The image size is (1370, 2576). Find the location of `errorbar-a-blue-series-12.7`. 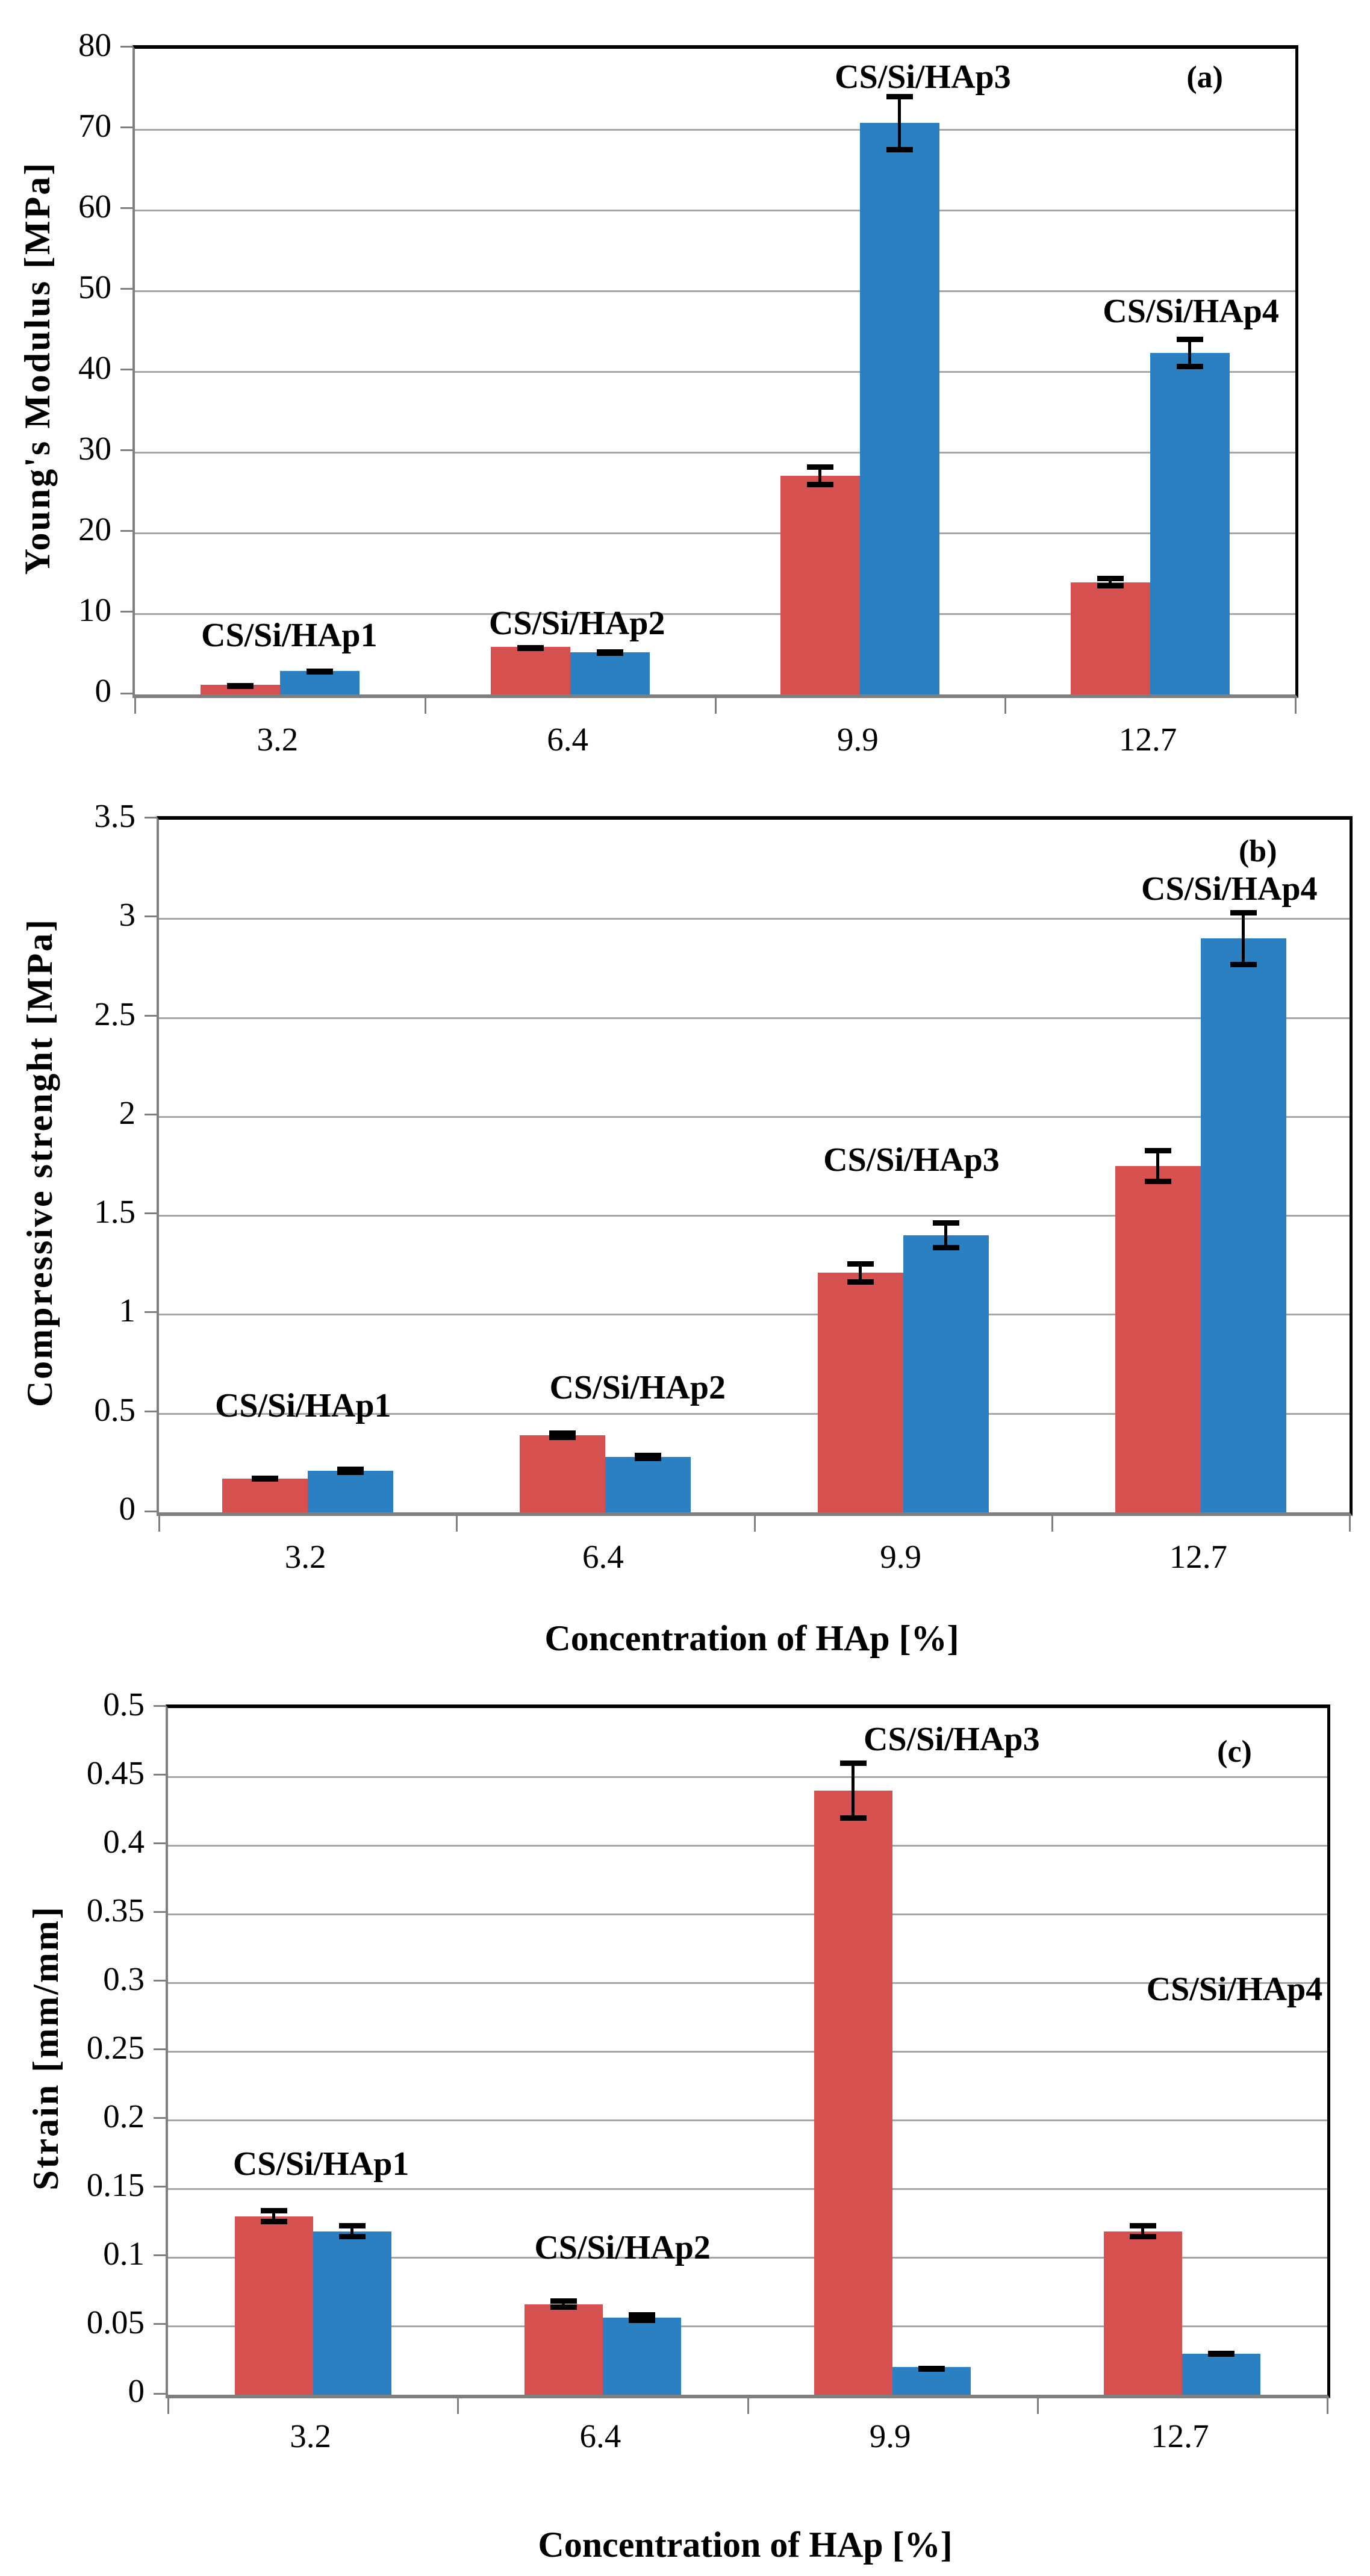

errorbar-a-blue-series-12.7 is located at coordinates (1190, 353).